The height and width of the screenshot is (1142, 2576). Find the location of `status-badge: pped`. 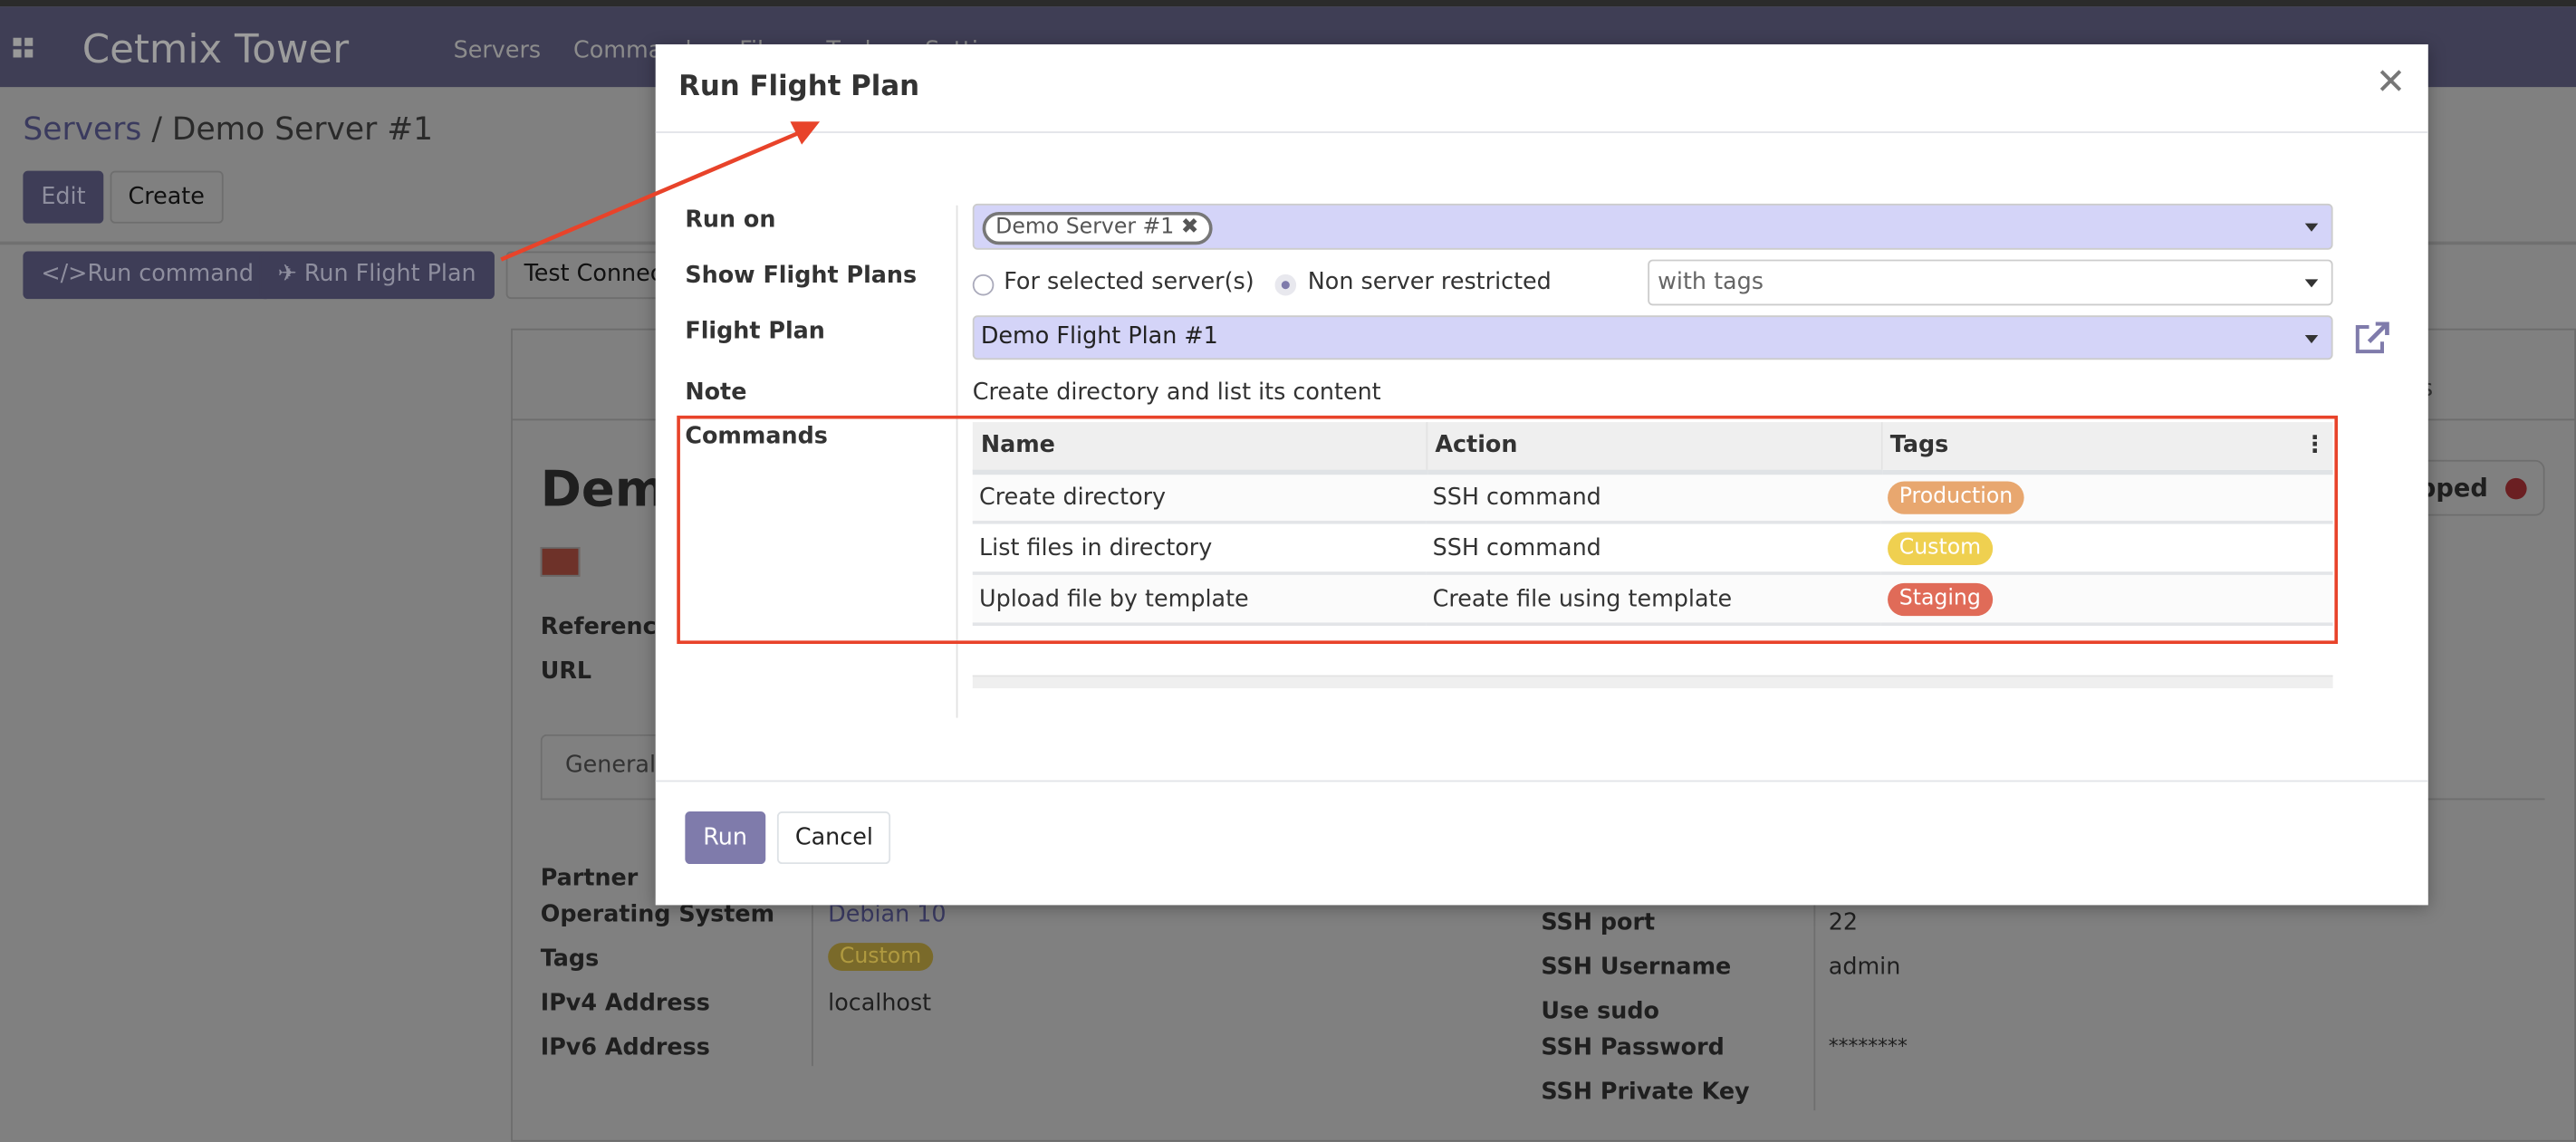

status-badge: pped is located at coordinates (2481, 487).